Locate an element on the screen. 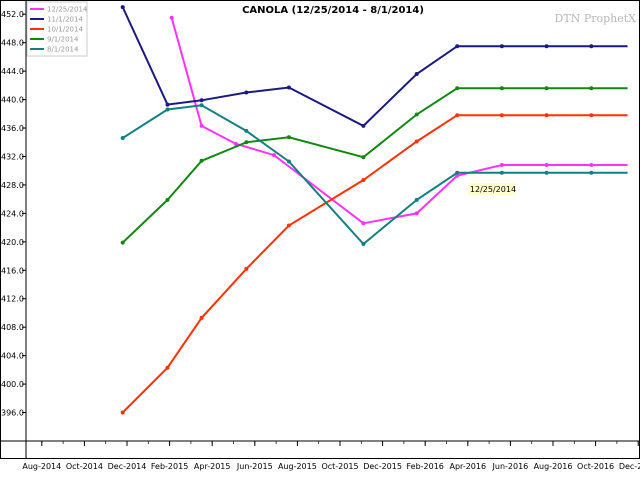 The height and width of the screenshot is (480, 640). x-tick-label: Oct-2016 is located at coordinates (595, 466).